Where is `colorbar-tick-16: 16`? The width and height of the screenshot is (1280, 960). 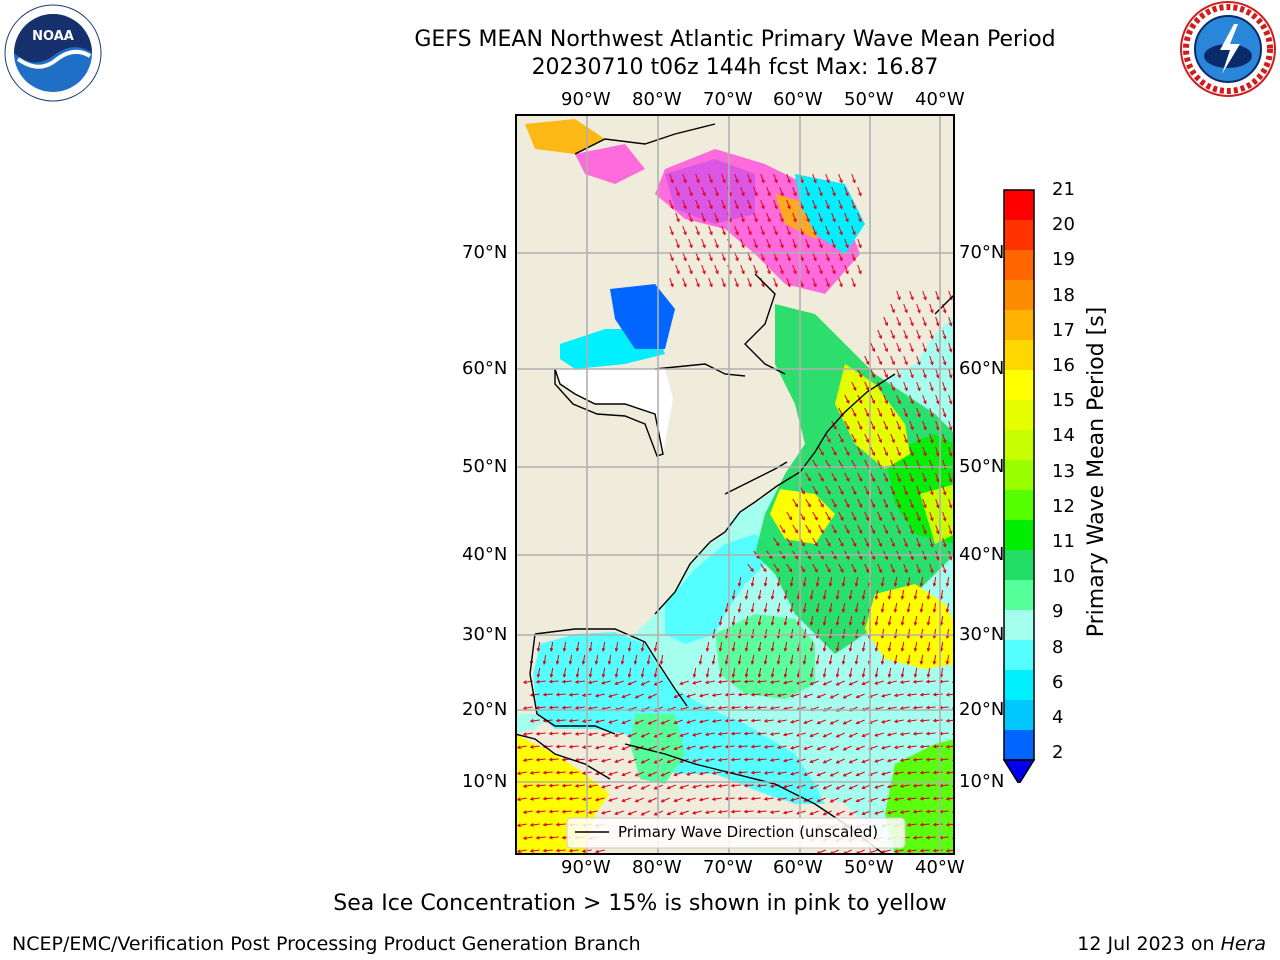 colorbar-tick-16: 16 is located at coordinates (1063, 365).